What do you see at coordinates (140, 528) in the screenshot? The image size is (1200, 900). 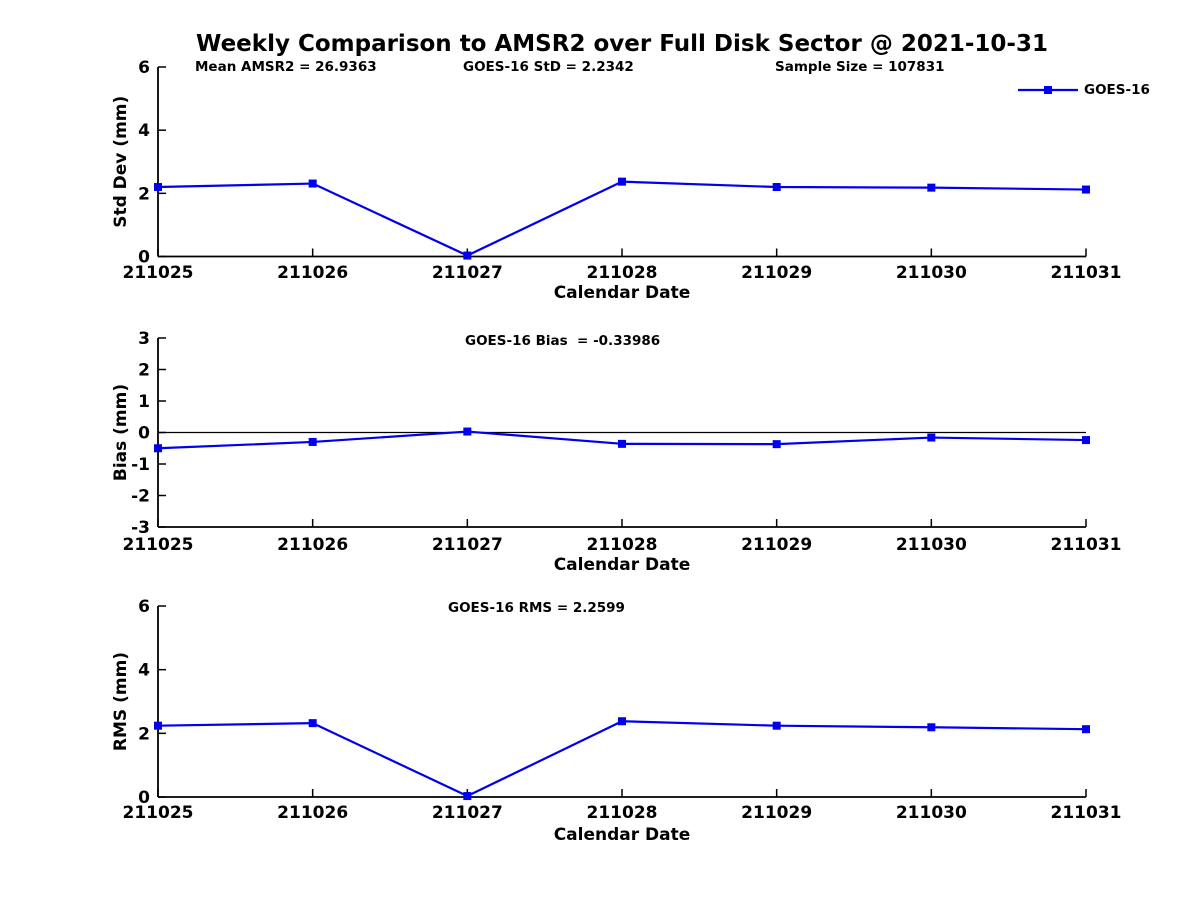 I see `y-tick-label: -3` at bounding box center [140, 528].